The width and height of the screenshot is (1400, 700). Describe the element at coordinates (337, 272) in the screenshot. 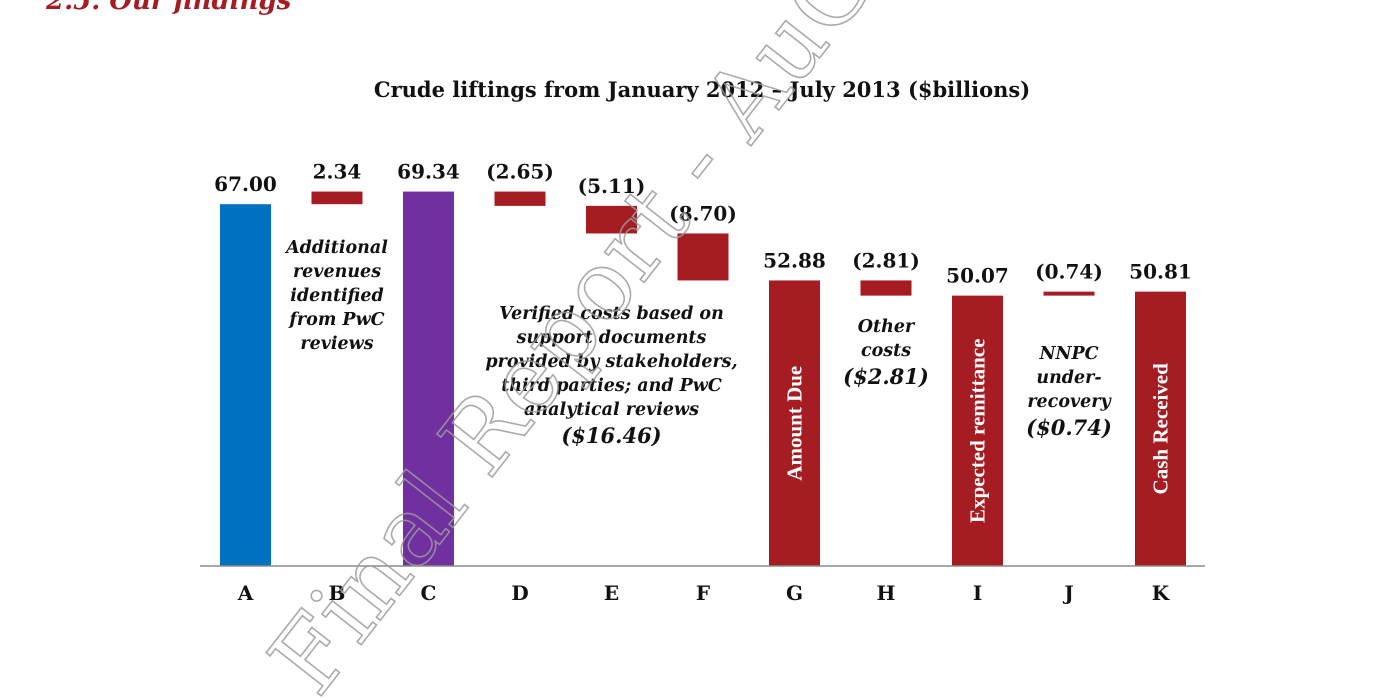

I see `annotation-line: revenues` at that location.